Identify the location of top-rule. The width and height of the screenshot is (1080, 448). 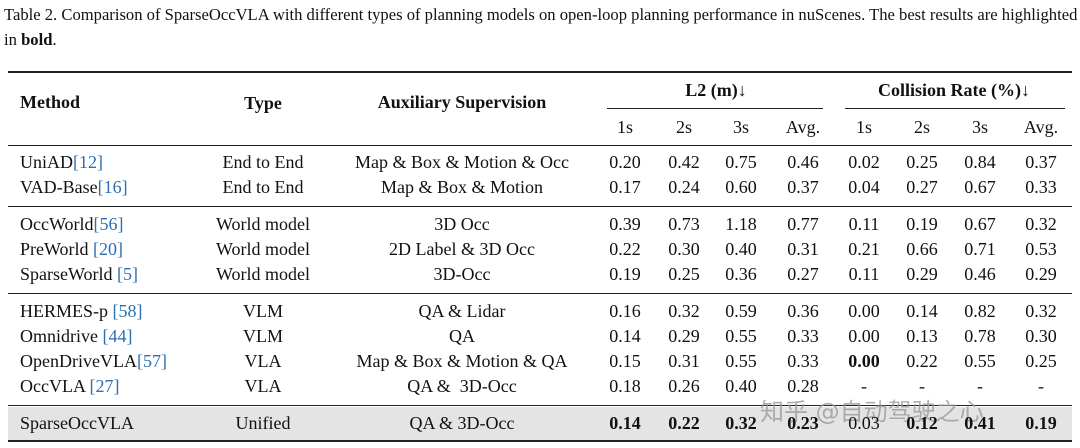
(540, 72).